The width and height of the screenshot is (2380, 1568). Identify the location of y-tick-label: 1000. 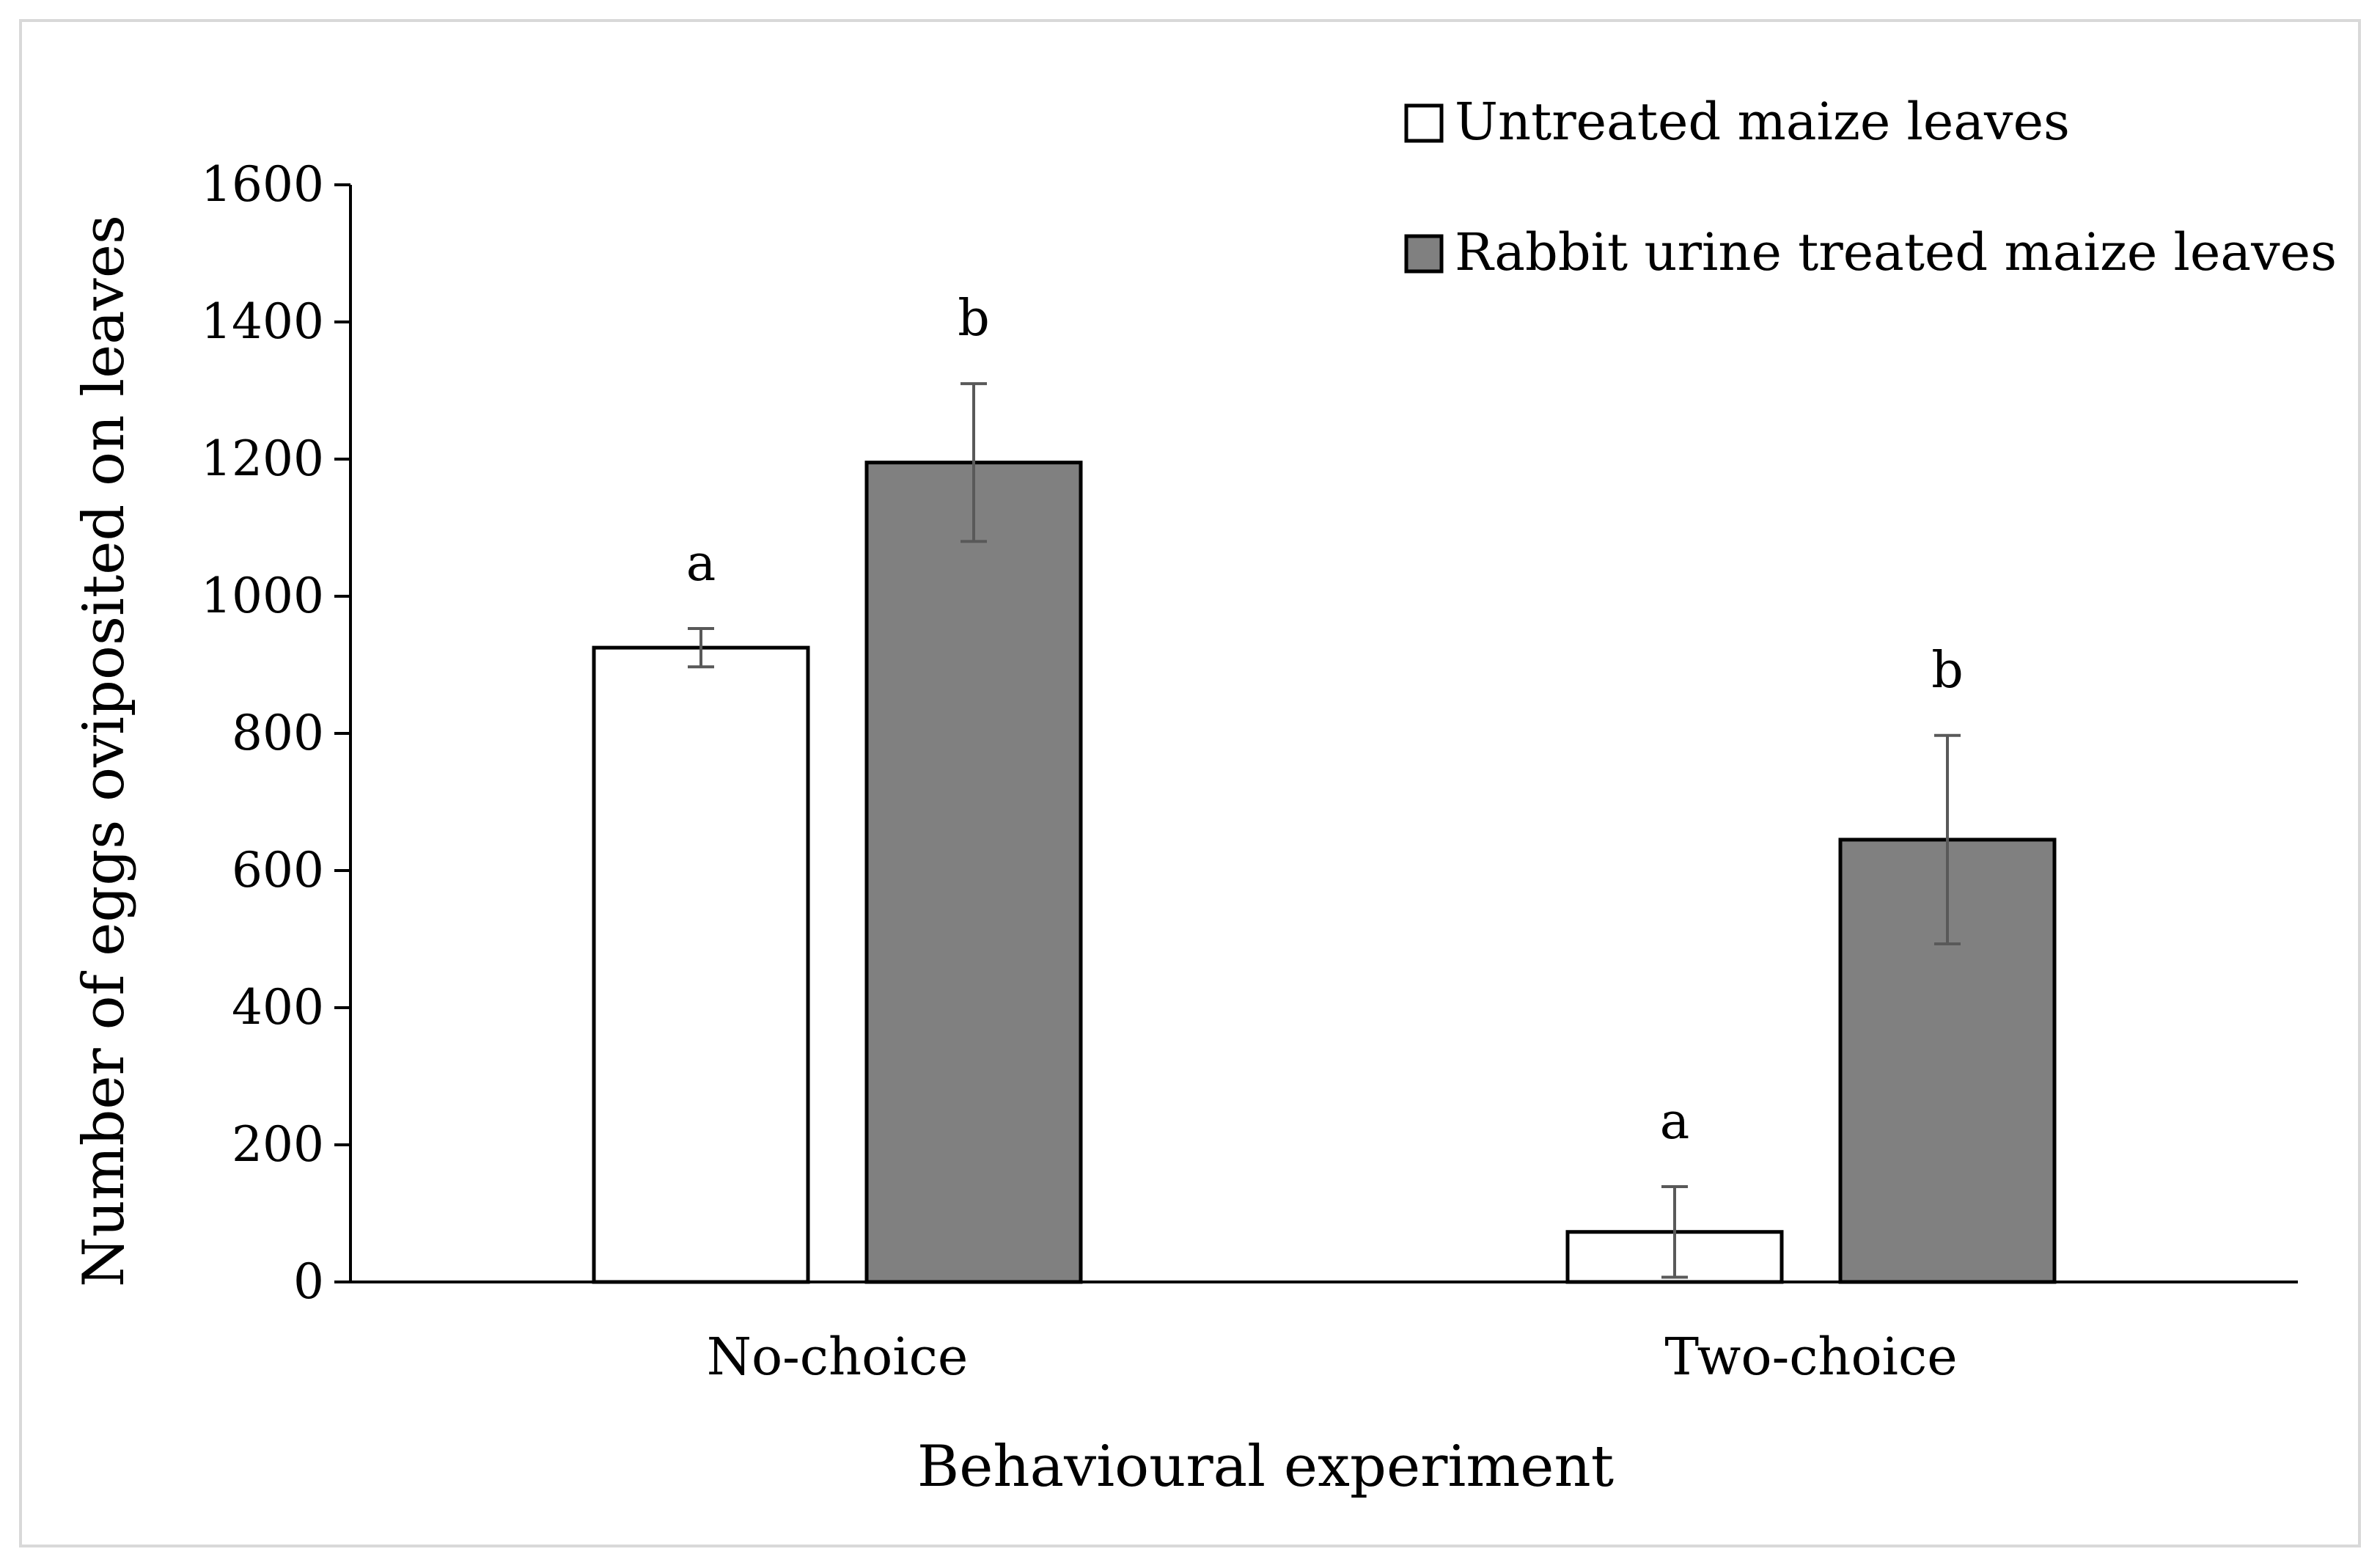
(262, 596).